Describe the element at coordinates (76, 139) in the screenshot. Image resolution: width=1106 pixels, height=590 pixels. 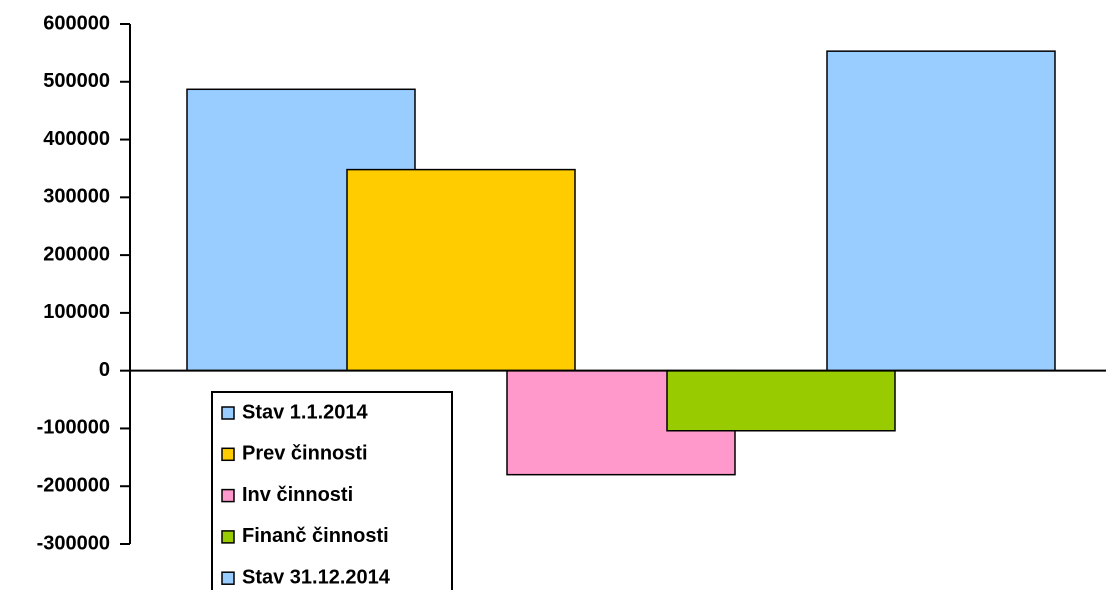
I see `y-tick-label: 400000` at that location.